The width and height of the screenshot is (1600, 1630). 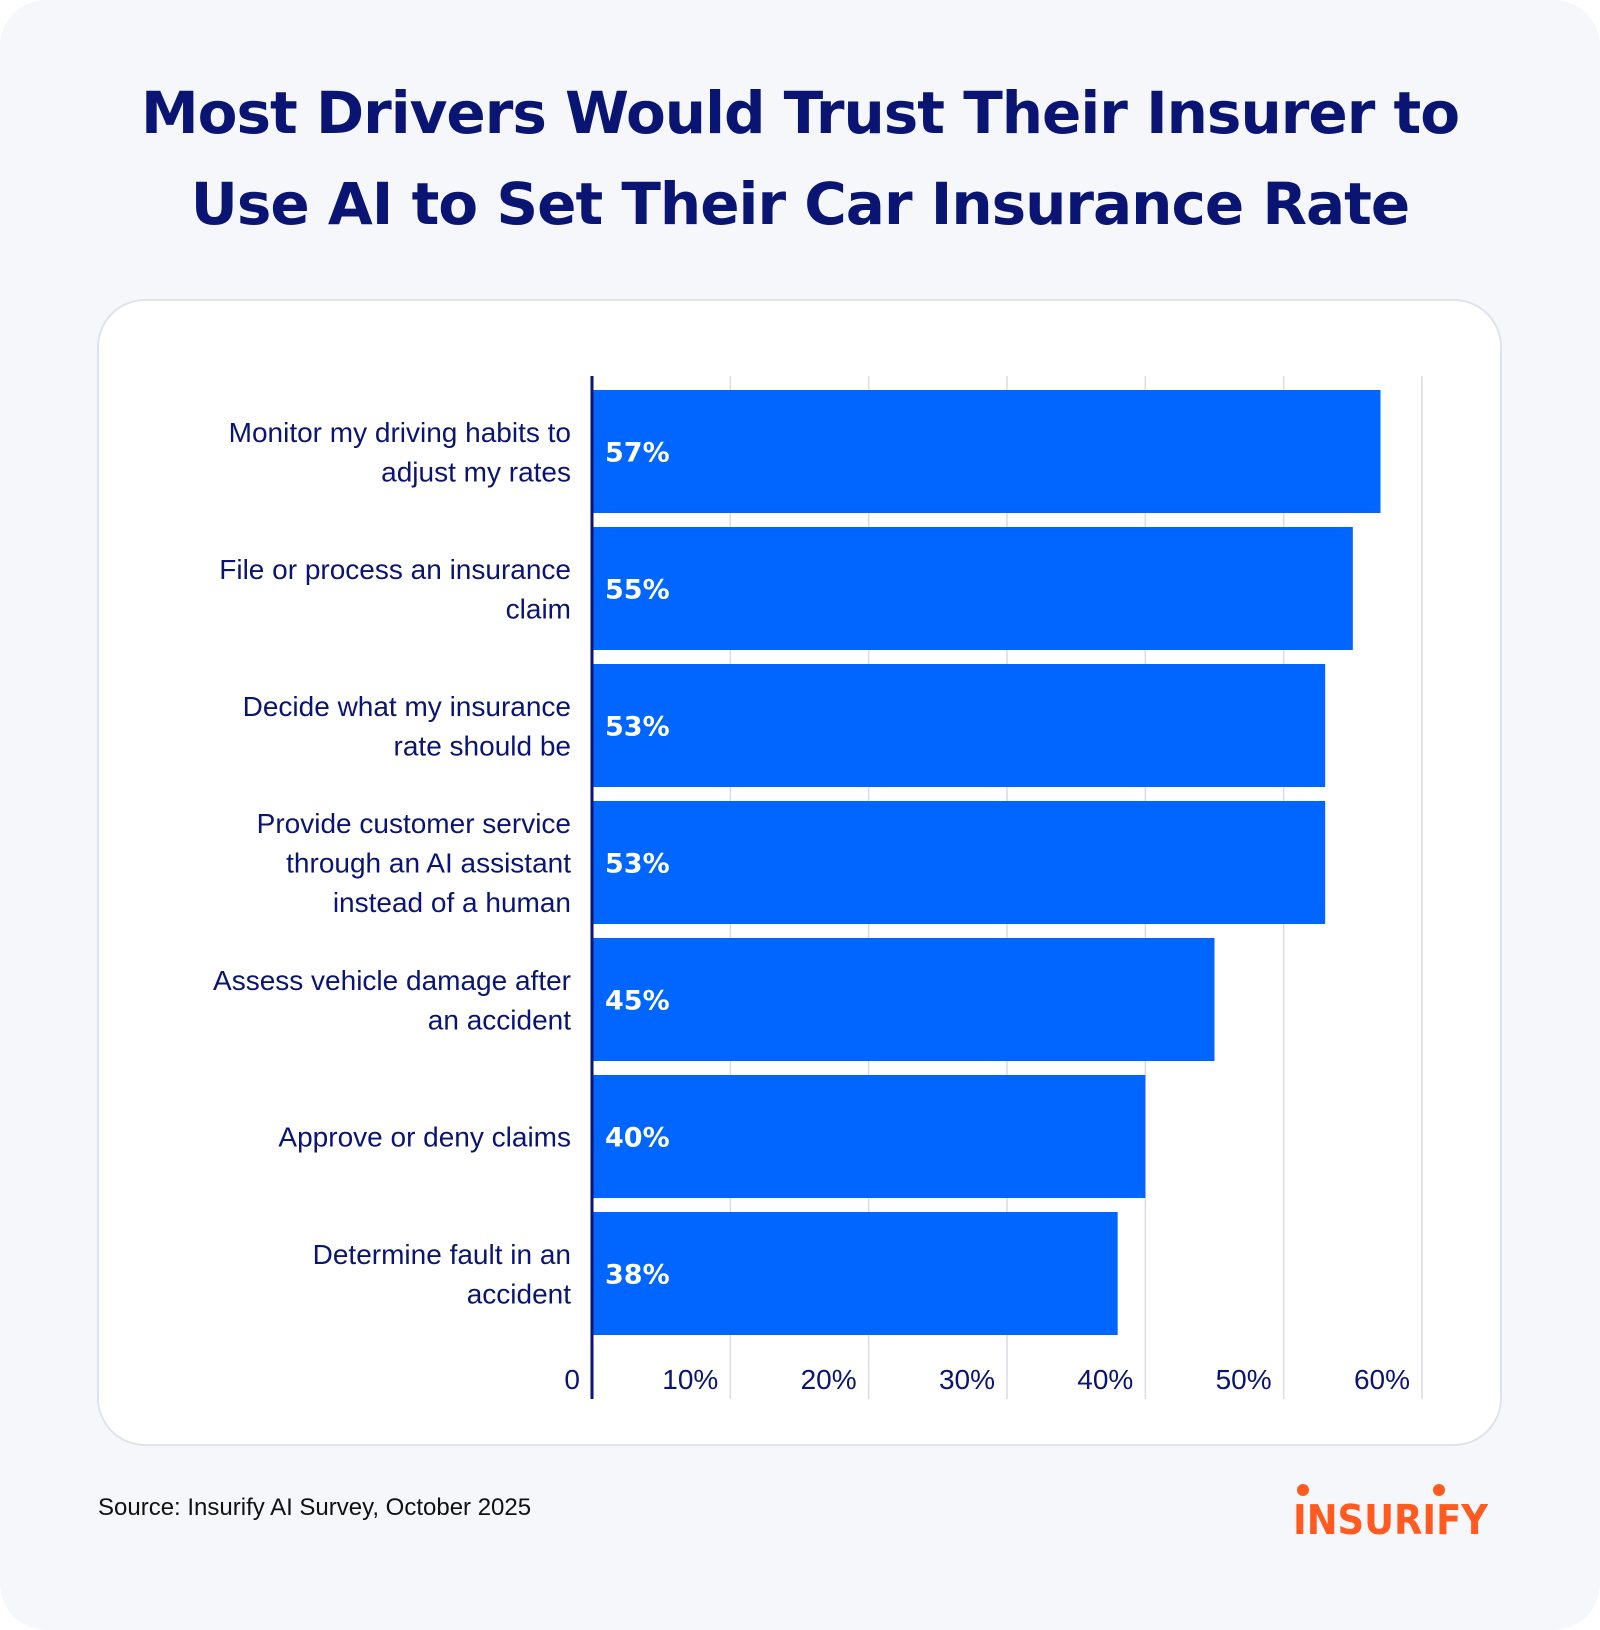 What do you see at coordinates (424, 1137) in the screenshot?
I see `category-label-6: Approve or deny claims` at bounding box center [424, 1137].